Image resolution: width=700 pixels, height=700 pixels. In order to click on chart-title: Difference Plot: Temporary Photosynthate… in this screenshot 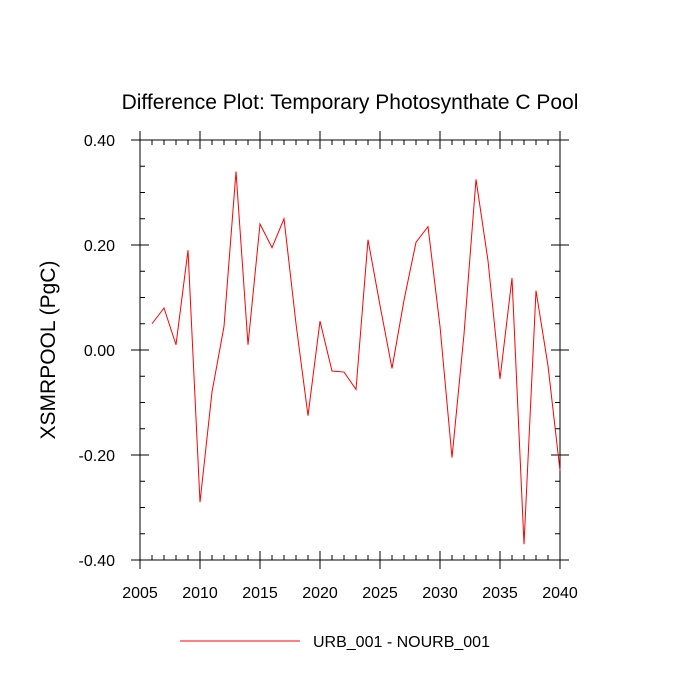, I will do `click(350, 102)`.